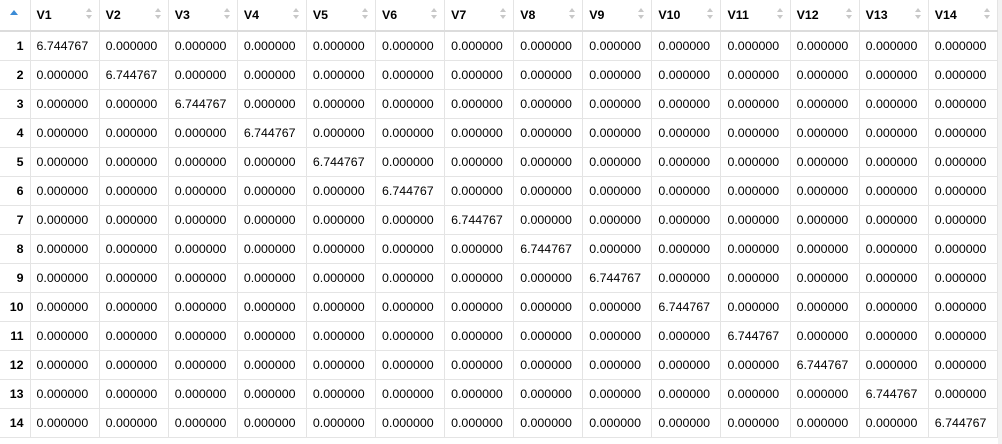 The height and width of the screenshot is (444, 1002). I want to click on vertical-scrollbar, so click(1000, 222).